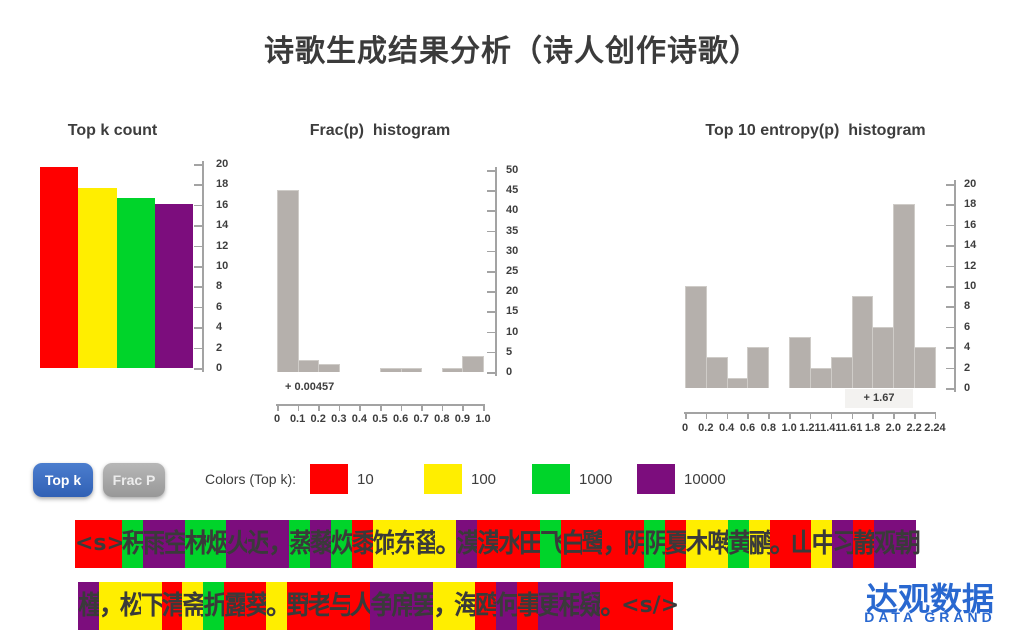 The image size is (1024, 642). I want to click on poem-char-token: 静, so click(866, 544).